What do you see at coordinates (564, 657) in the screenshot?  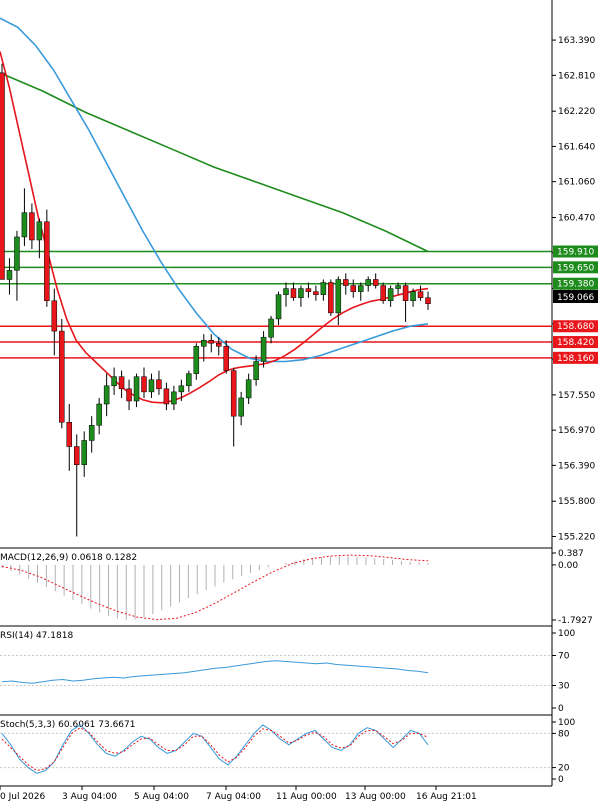 I see `rsi-tick-label: 70` at bounding box center [564, 657].